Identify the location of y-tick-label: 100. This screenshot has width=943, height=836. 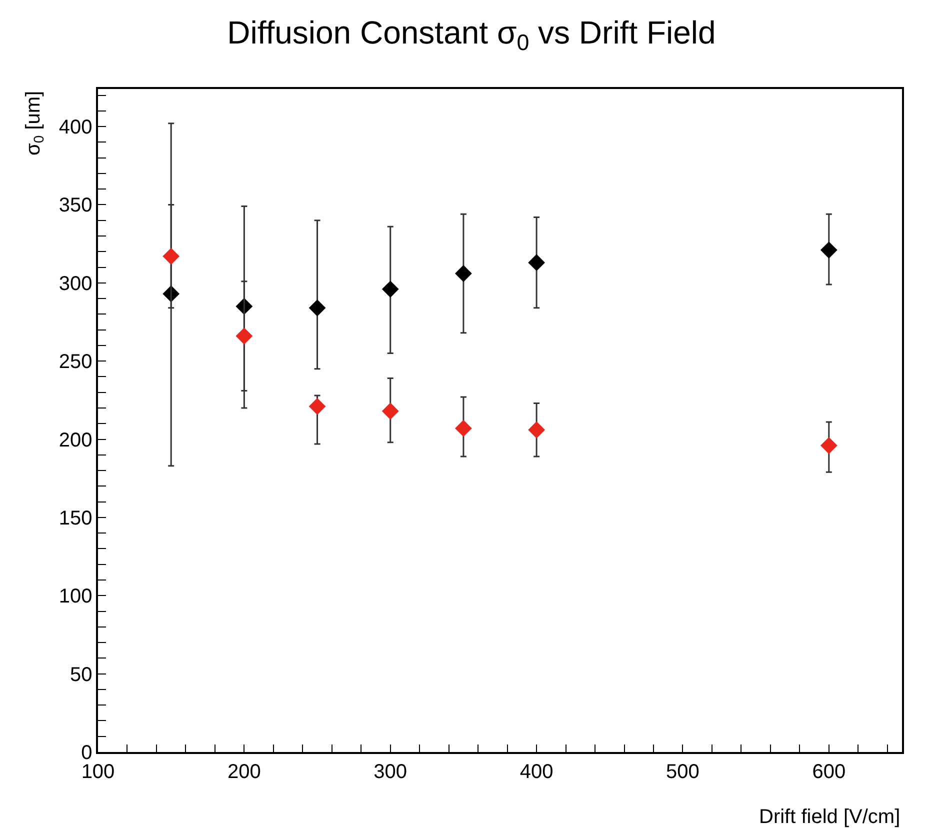
(75, 597).